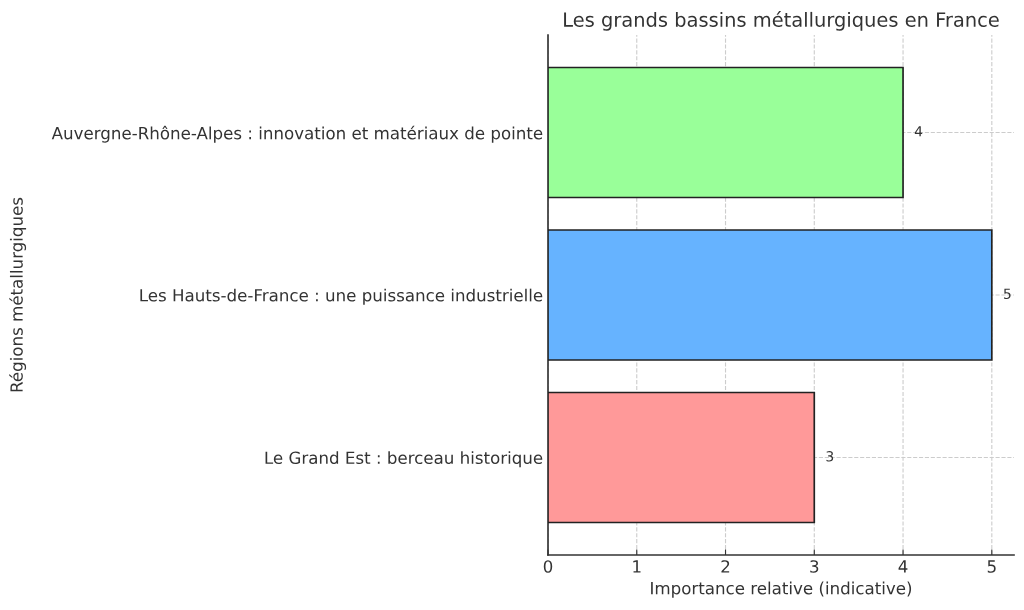 The width and height of the screenshot is (1024, 610). What do you see at coordinates (404, 459) in the screenshot?
I see `y-tick-label: Le Grand Est : berceau historique` at bounding box center [404, 459].